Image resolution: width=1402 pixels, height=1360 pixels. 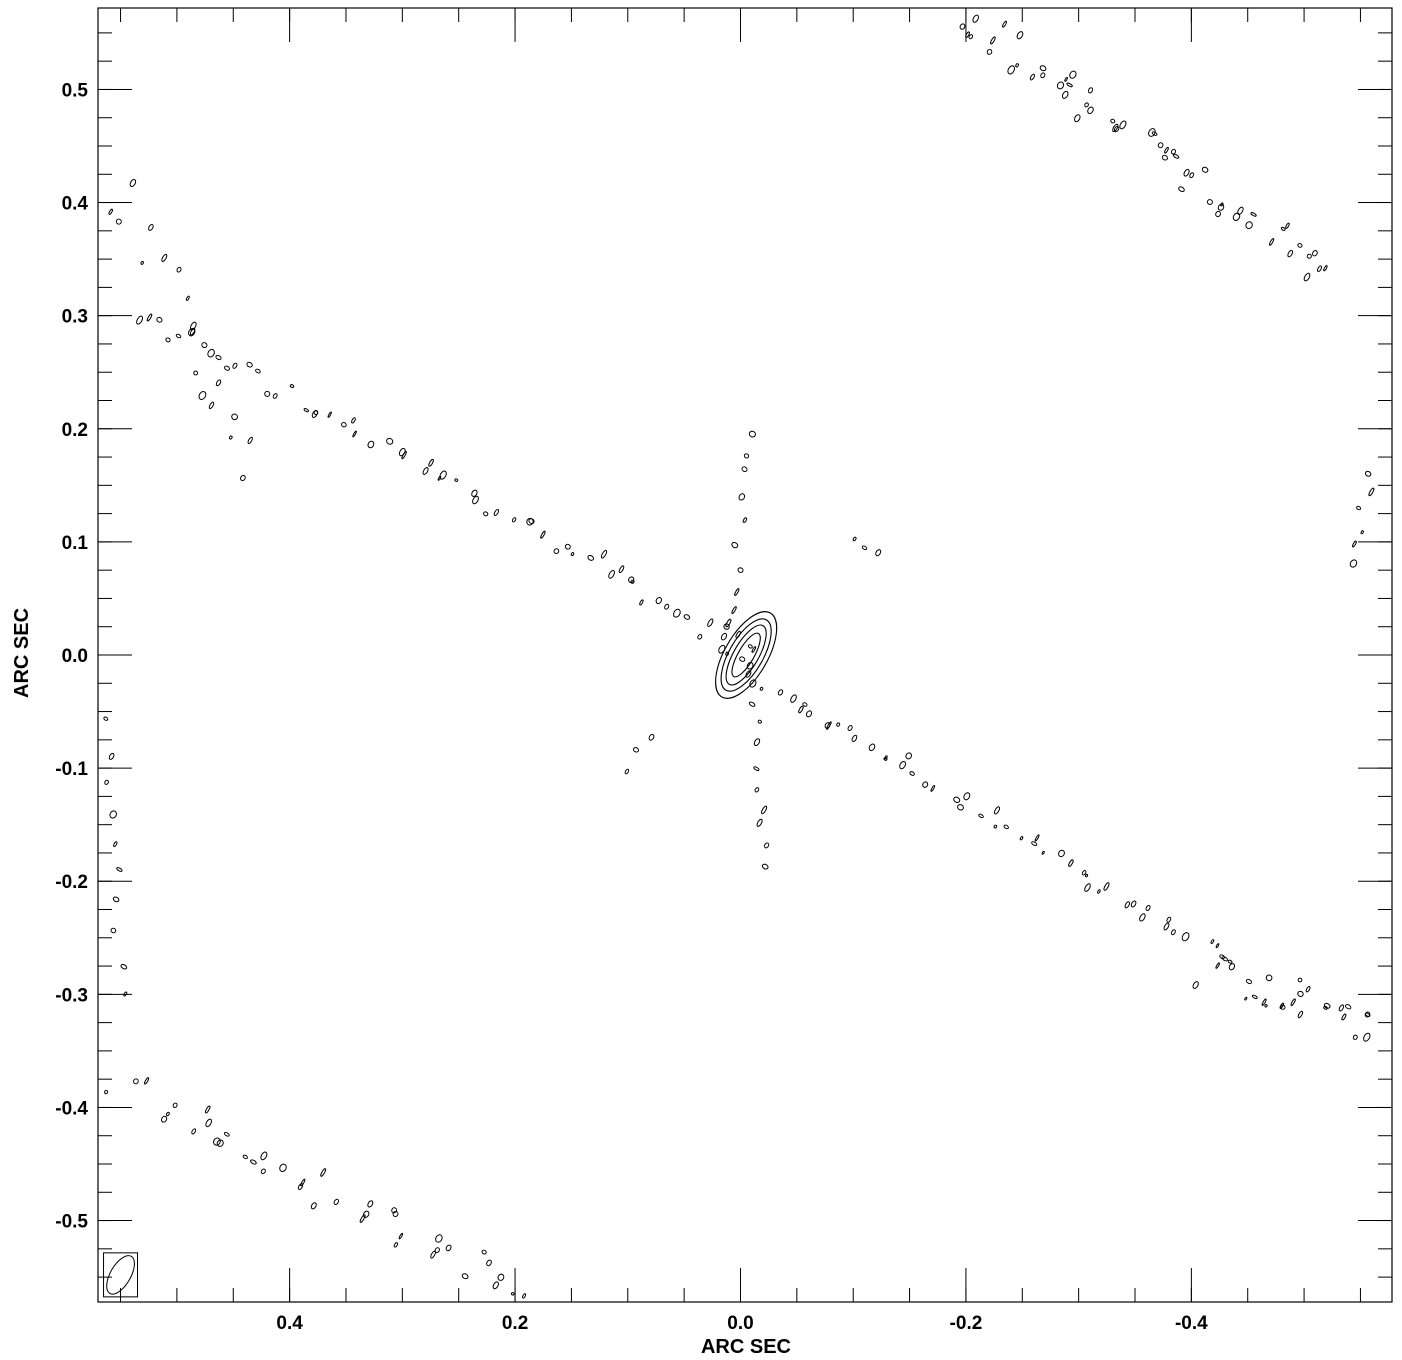 I want to click on x-axis-title: ARC SEC, so click(x=746, y=1347).